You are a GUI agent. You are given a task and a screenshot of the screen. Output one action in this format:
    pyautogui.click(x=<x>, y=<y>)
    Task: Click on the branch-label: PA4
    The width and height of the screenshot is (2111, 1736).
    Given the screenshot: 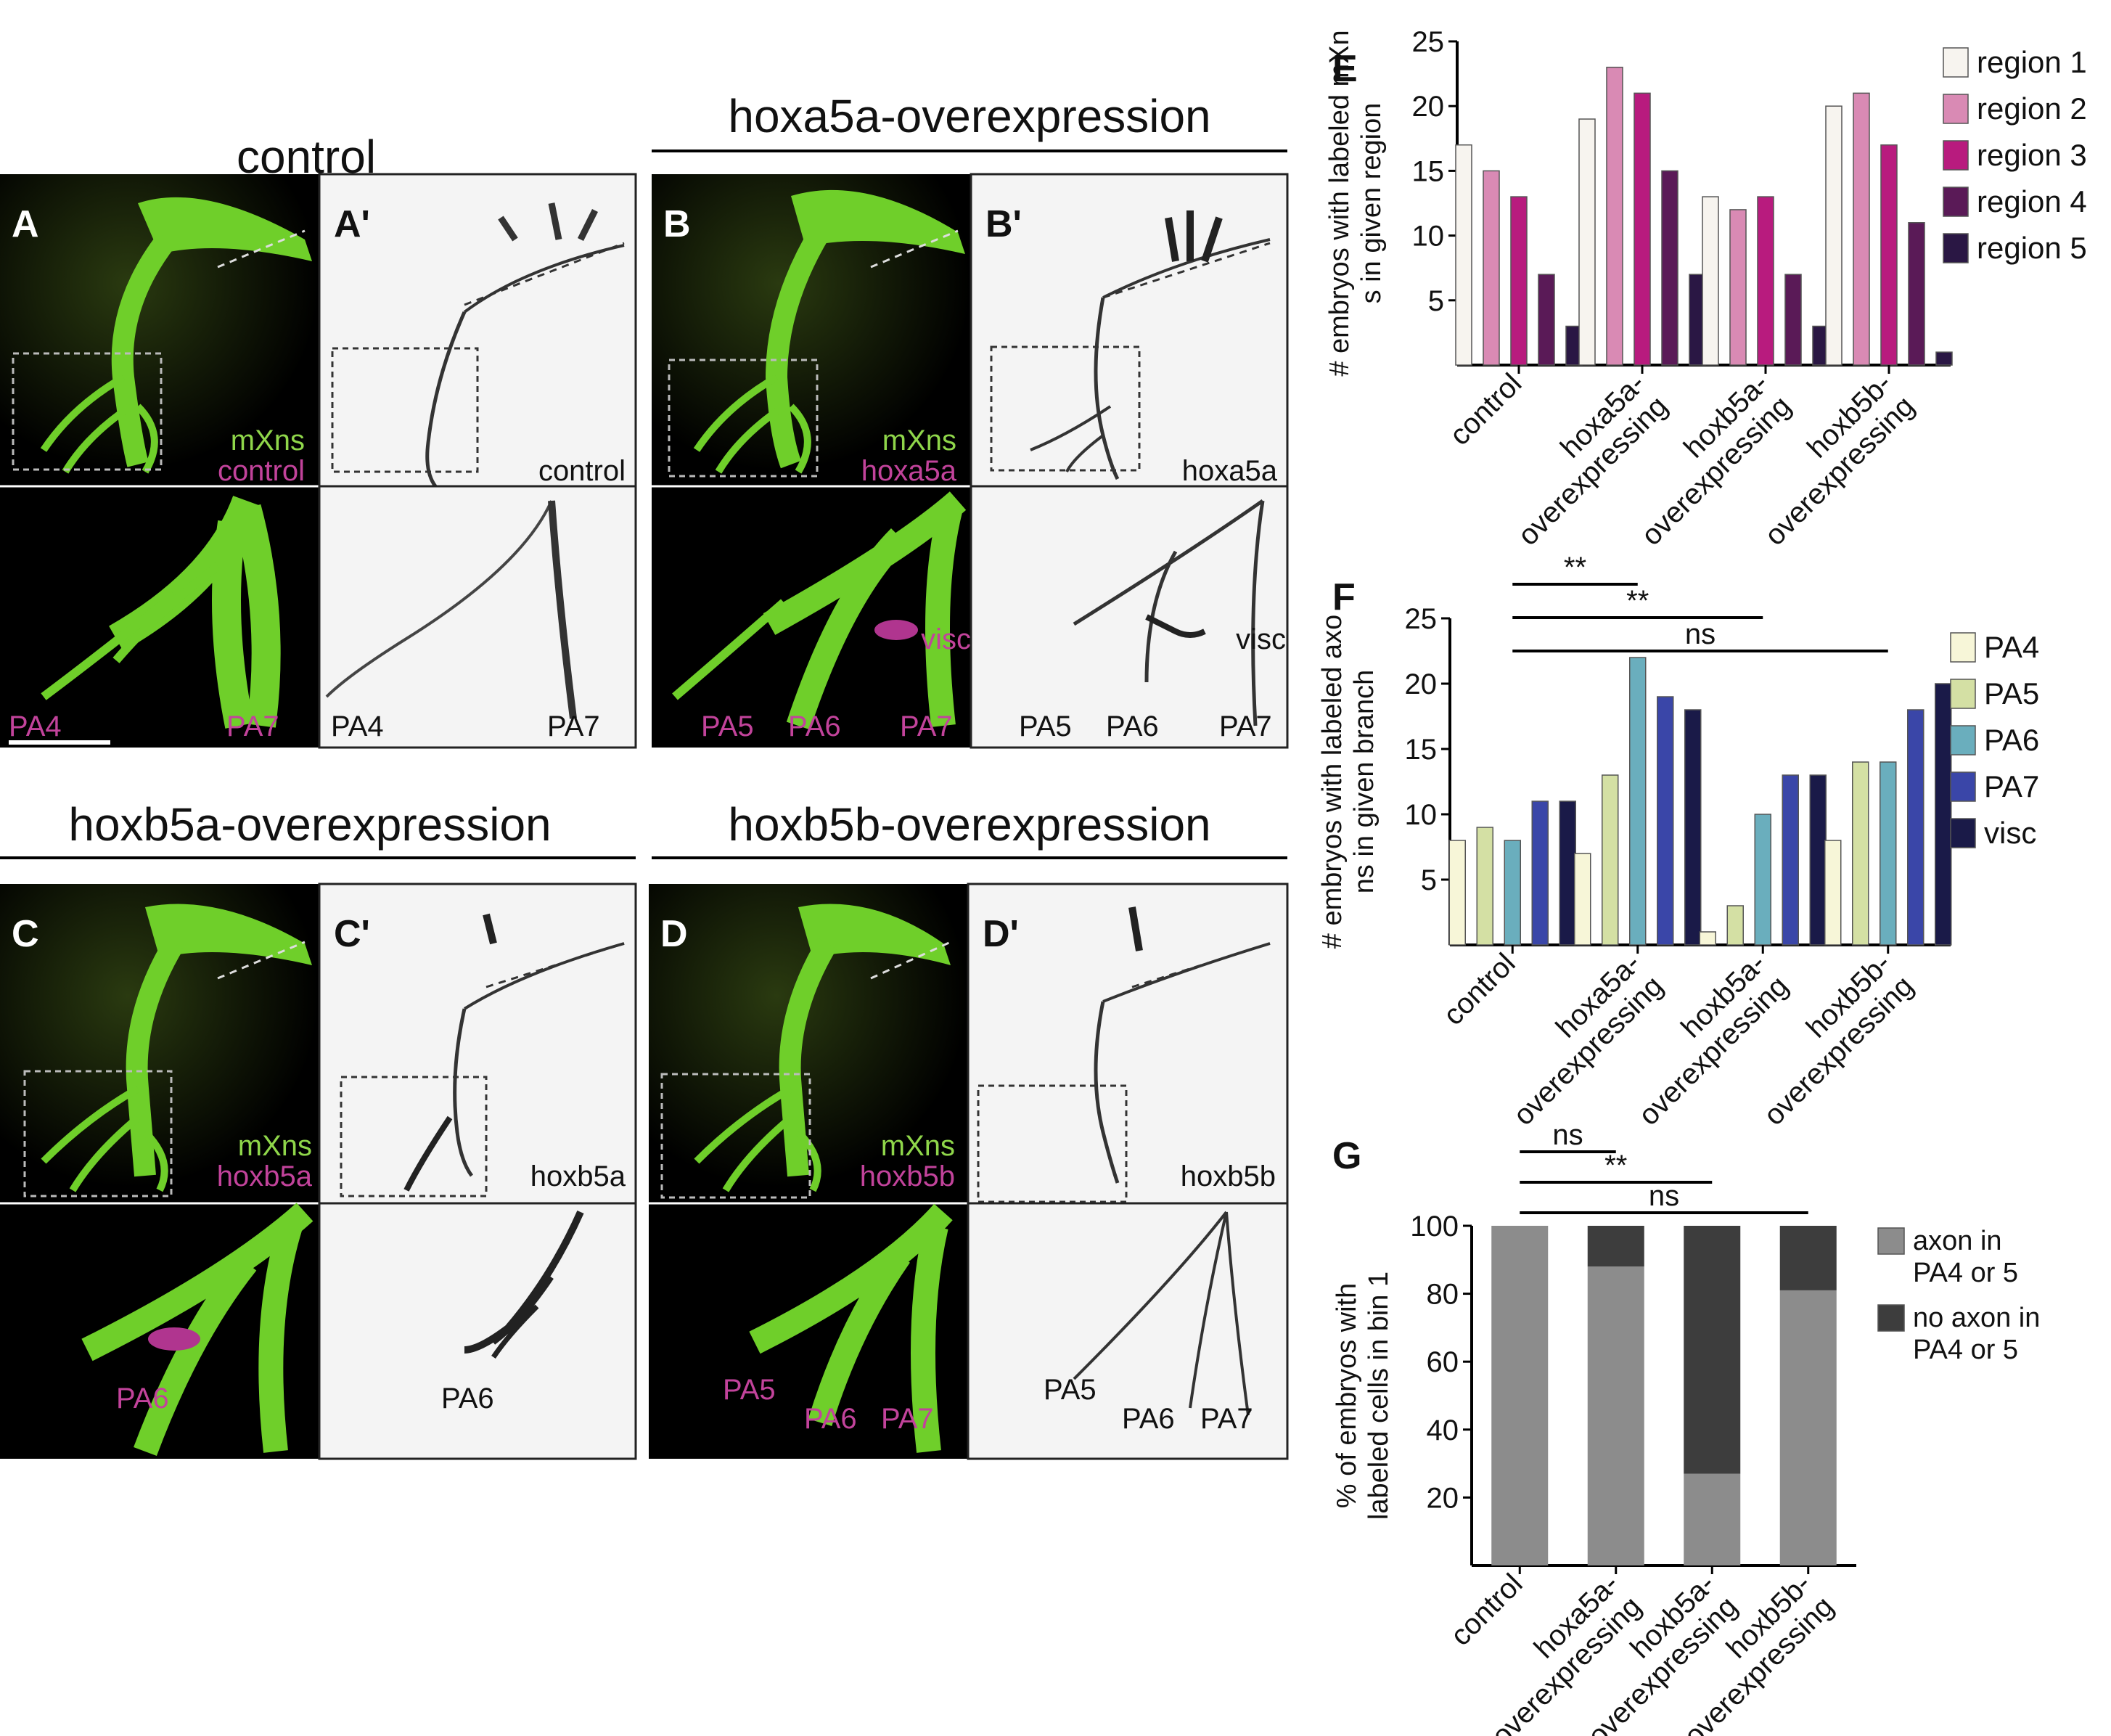 What is the action you would take?
    pyautogui.click(x=35, y=726)
    